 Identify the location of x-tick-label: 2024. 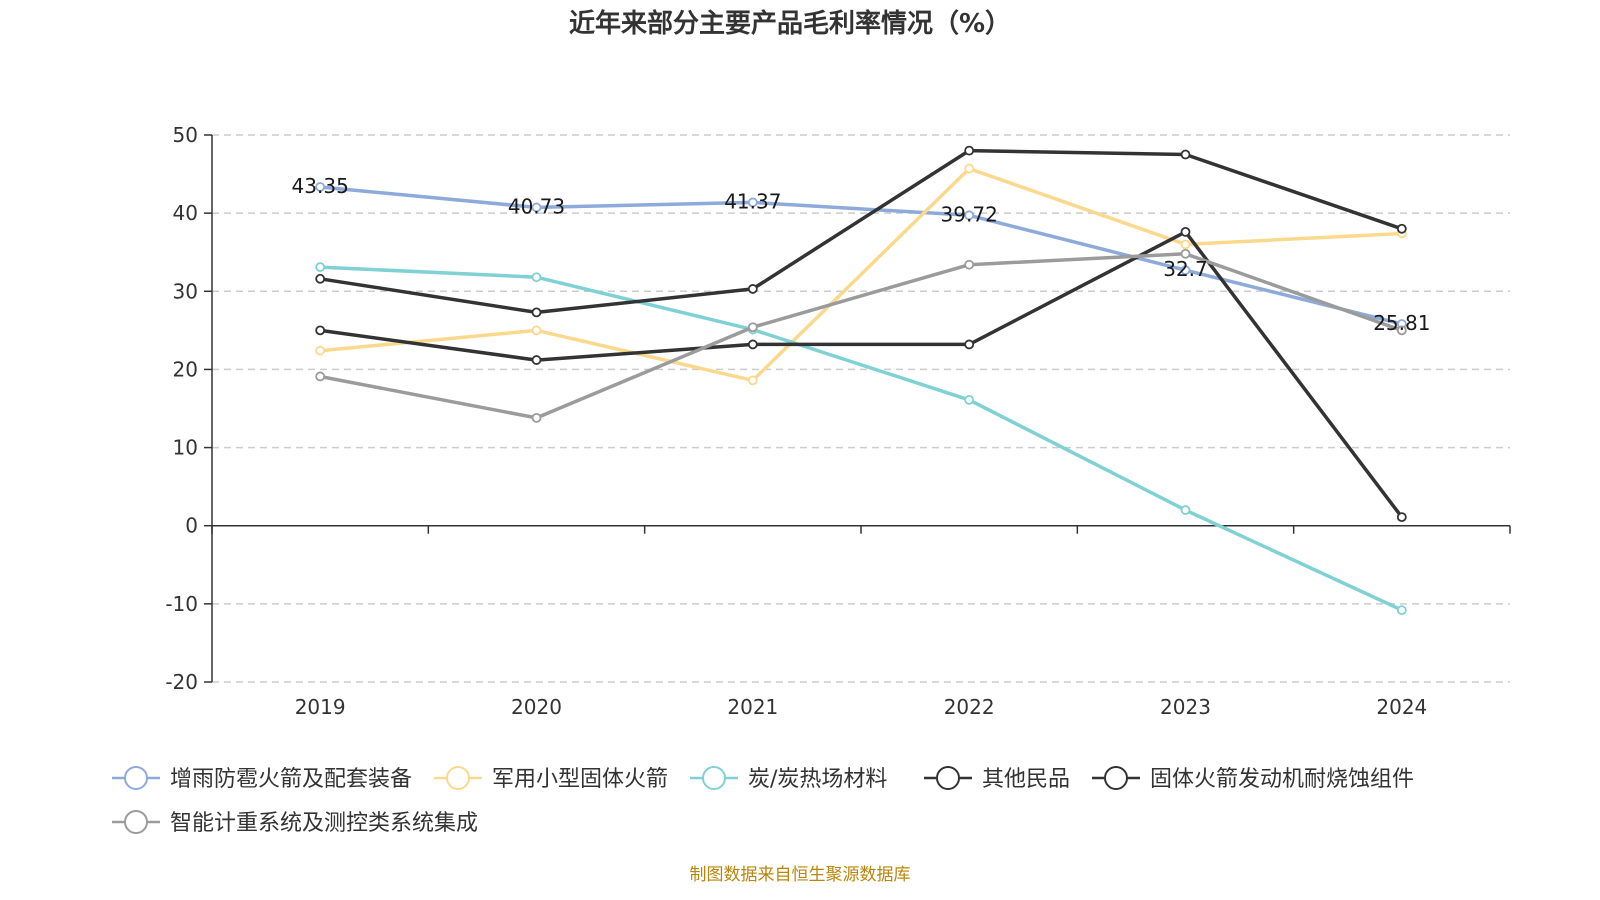
(1401, 707).